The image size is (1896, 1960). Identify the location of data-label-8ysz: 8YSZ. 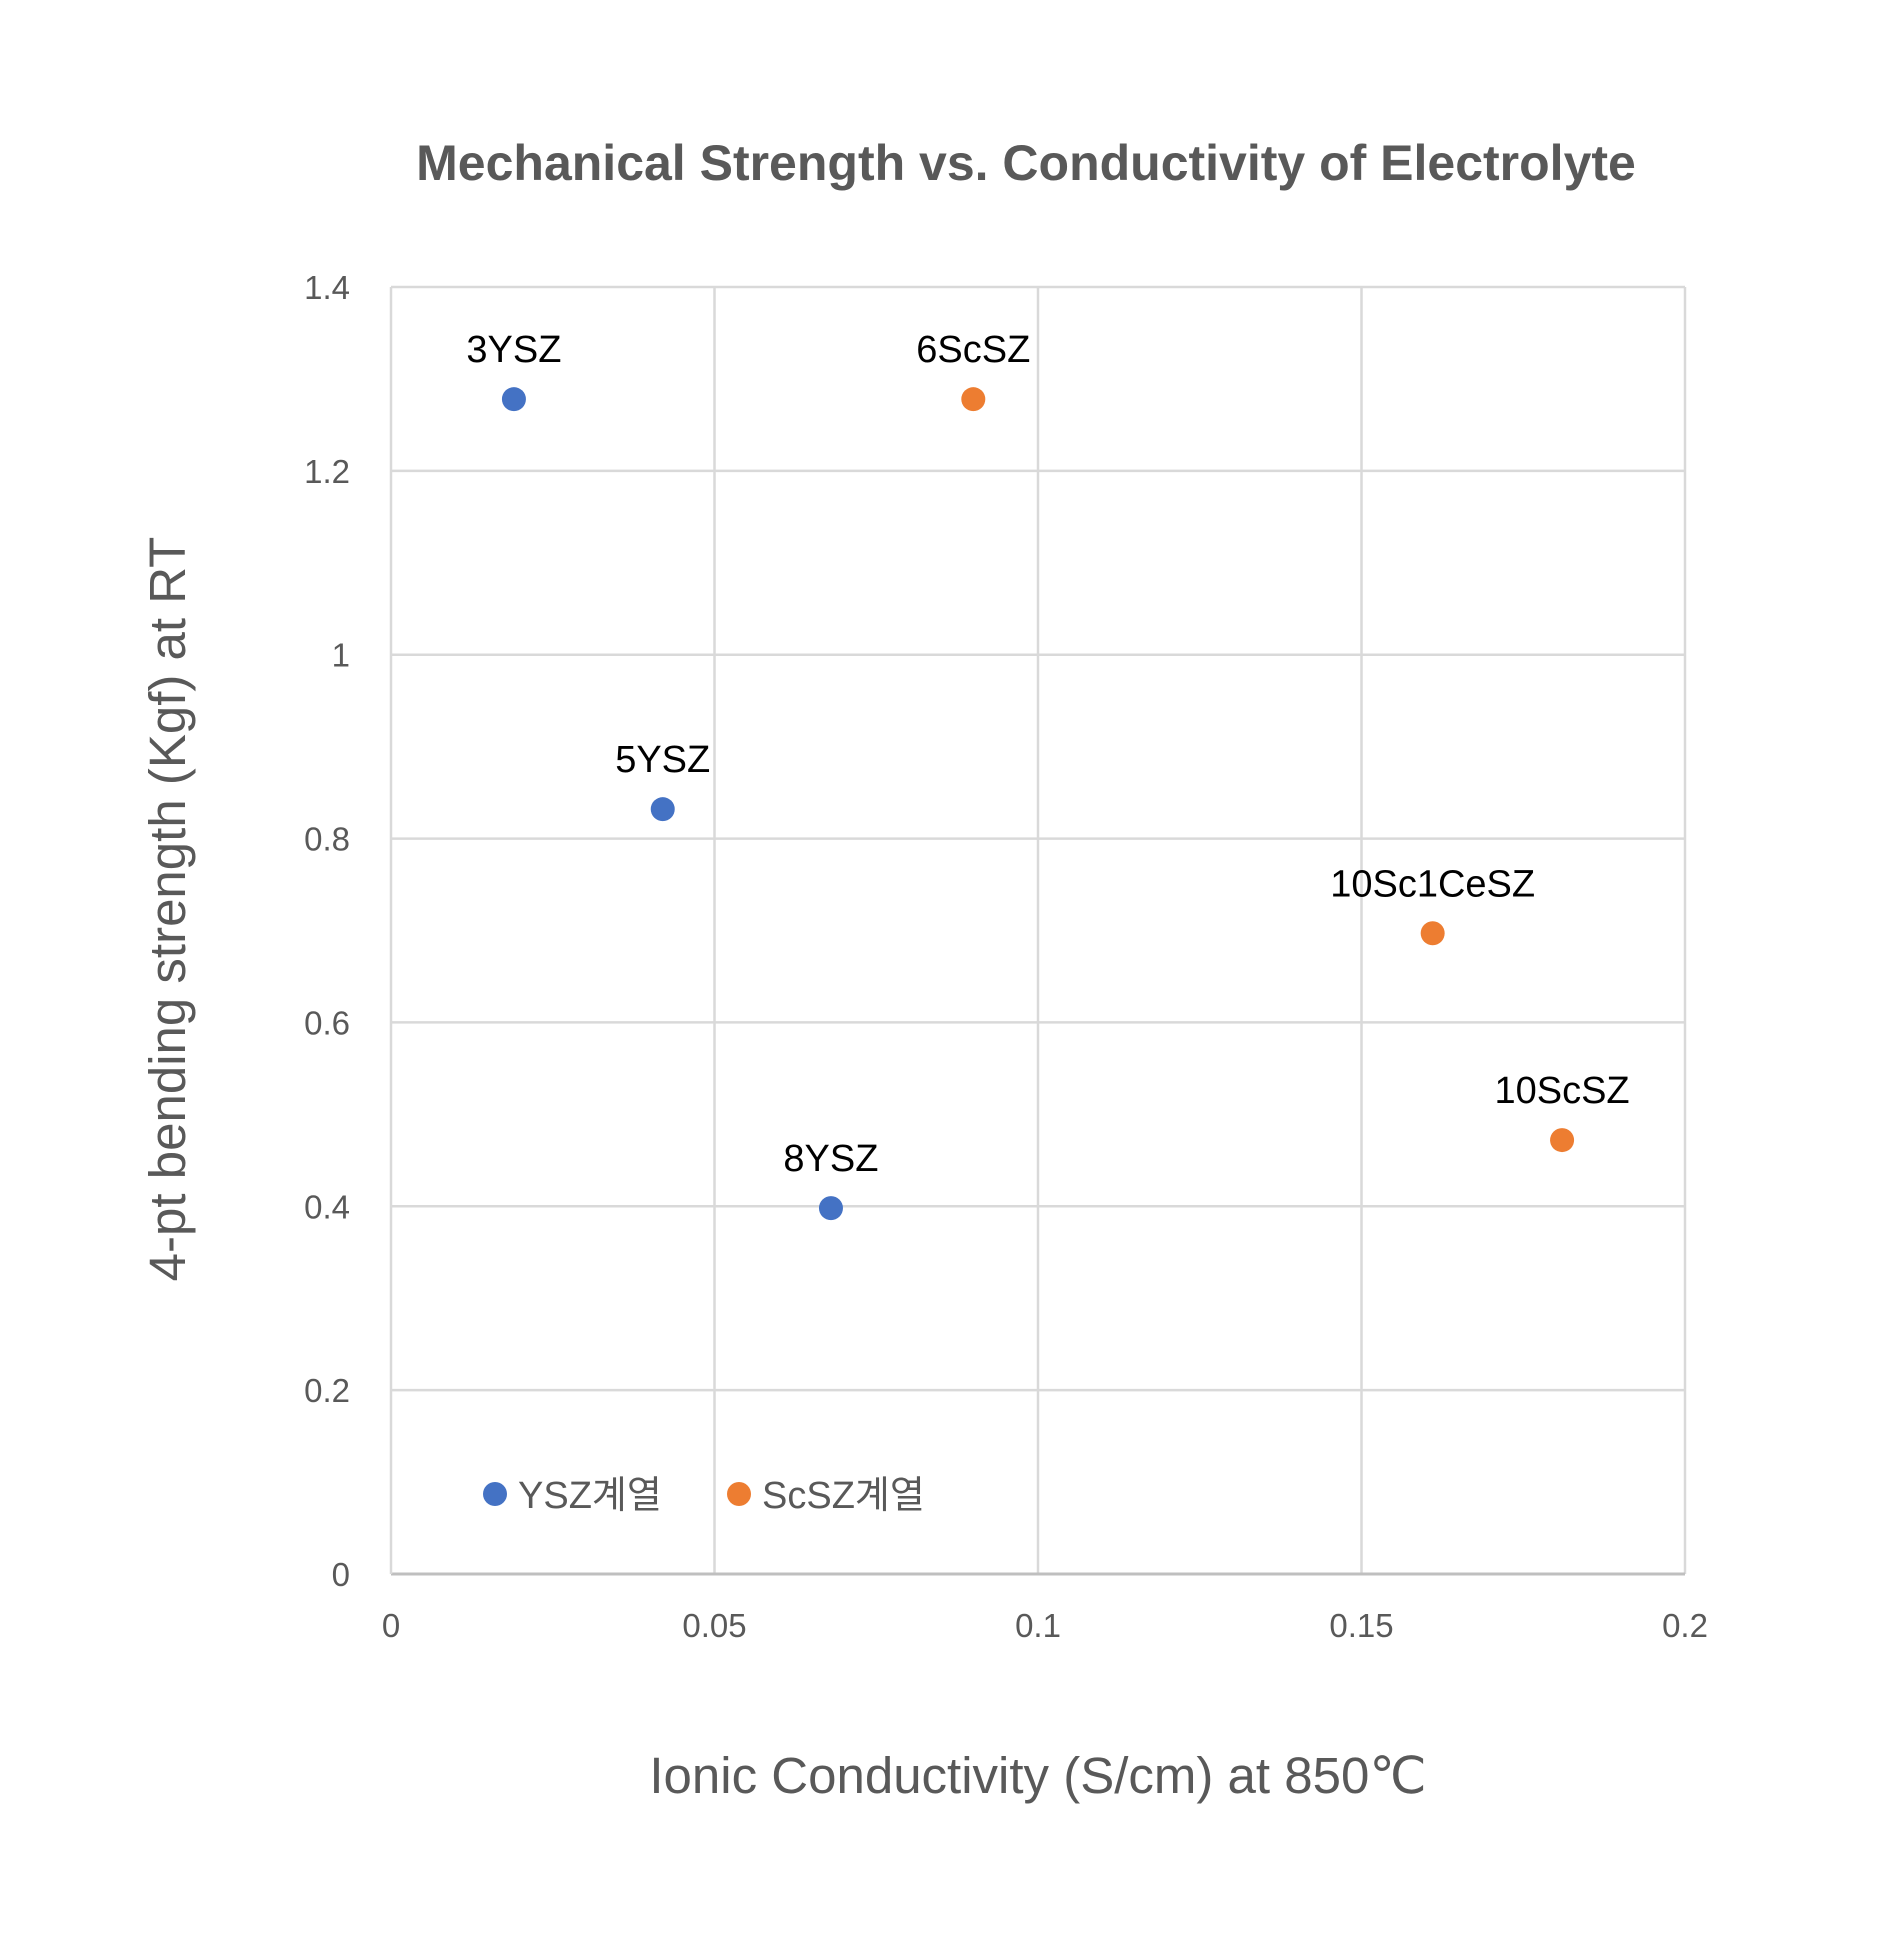
(830, 1159).